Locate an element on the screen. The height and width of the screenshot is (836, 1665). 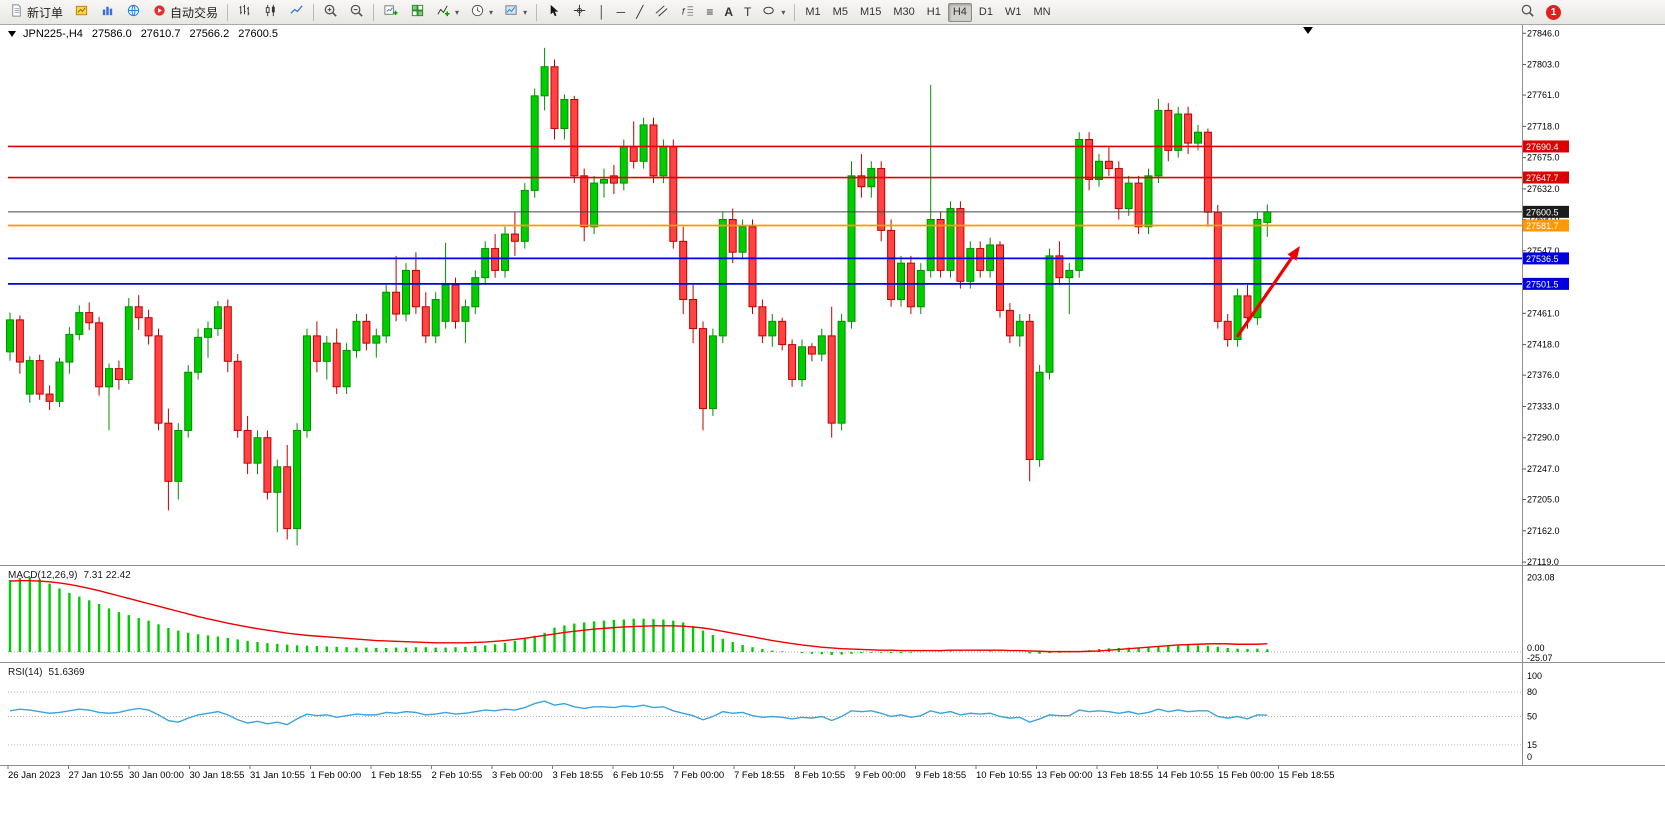
text-tool-icon: A is located at coordinates (729, 12).